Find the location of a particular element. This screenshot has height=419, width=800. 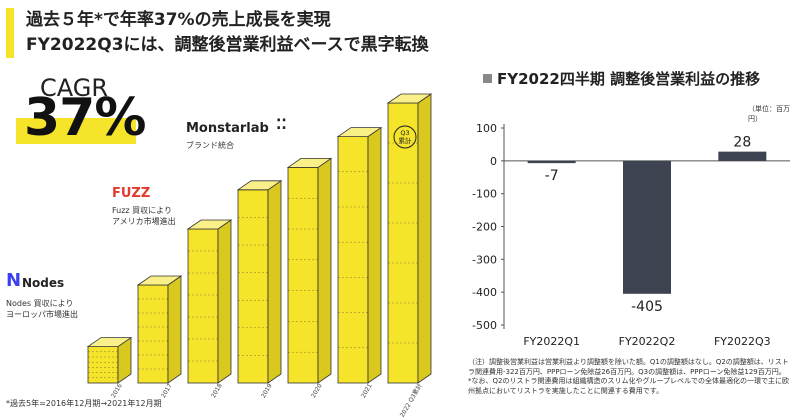

y-tick-label: -200 is located at coordinates (484, 227).